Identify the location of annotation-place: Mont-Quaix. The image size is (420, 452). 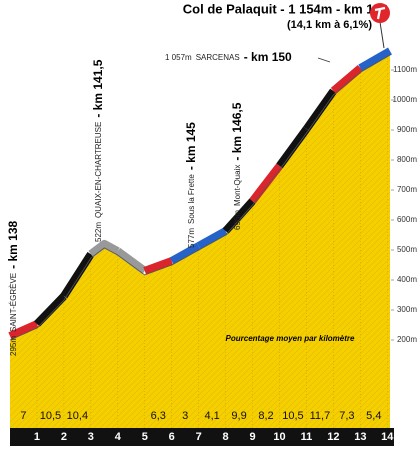
(237, 185).